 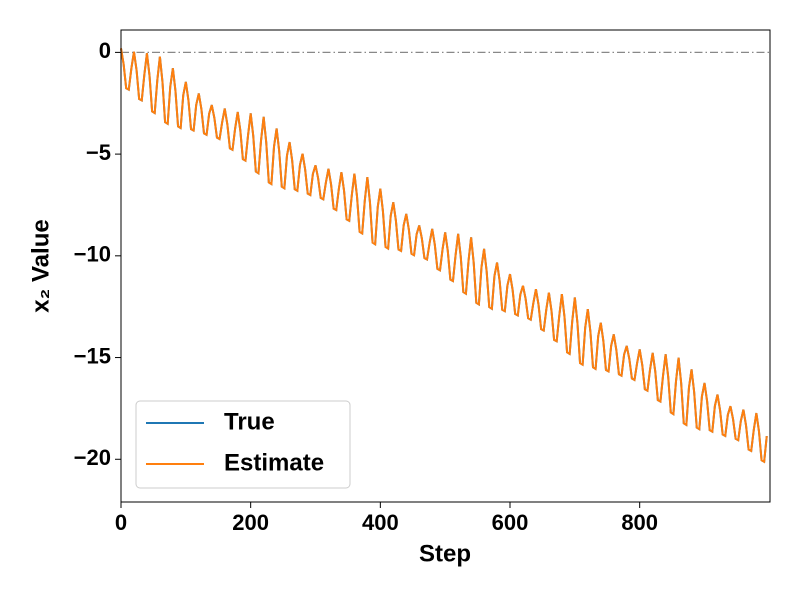 I want to click on x-tick-label: 400, so click(x=380, y=522).